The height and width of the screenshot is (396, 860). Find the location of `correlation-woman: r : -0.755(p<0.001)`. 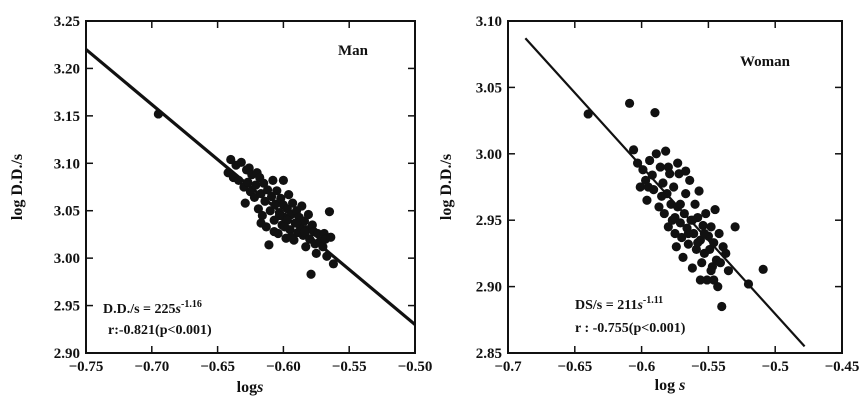

correlation-woman: r : -0.755(p<0.001) is located at coordinates (630, 328).